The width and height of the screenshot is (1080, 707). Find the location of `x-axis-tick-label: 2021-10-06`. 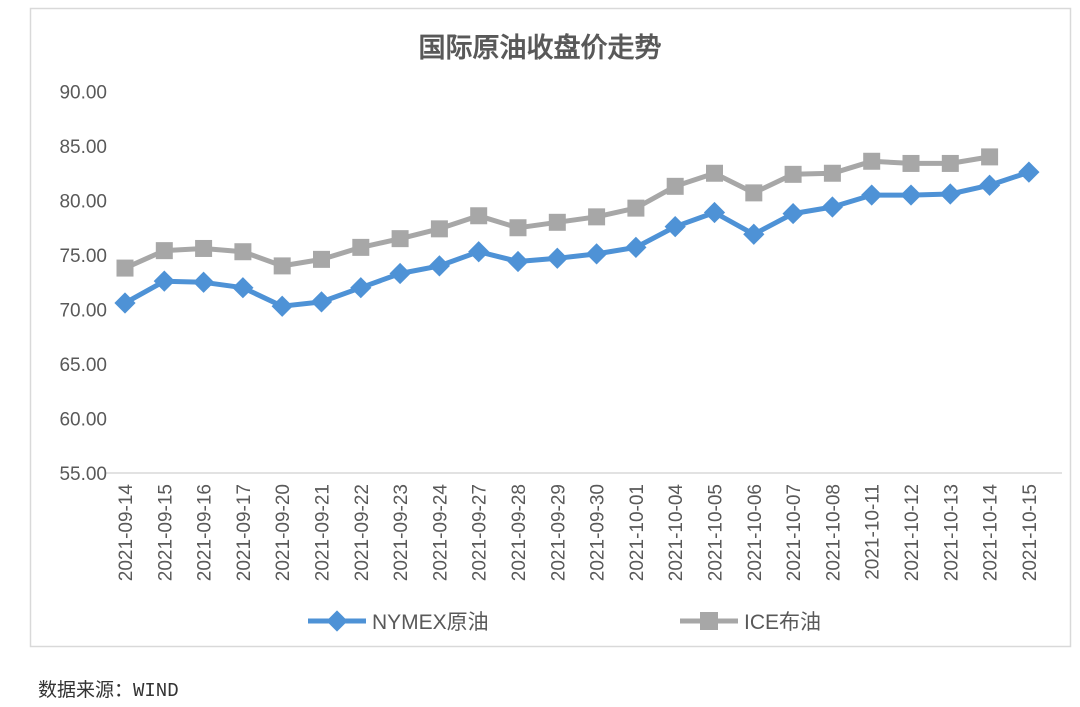

x-axis-tick-label: 2021-10-06 is located at coordinates (755, 532).